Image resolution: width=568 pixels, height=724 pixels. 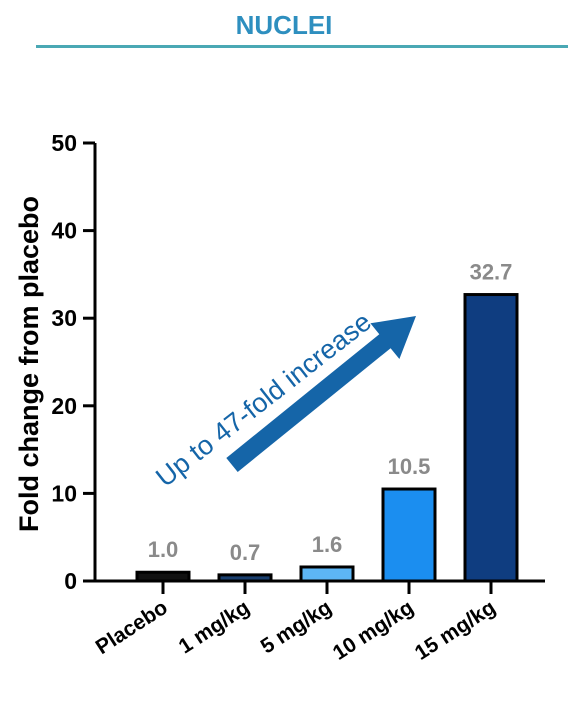 I want to click on bar-15-mg-kg, so click(x=491, y=438).